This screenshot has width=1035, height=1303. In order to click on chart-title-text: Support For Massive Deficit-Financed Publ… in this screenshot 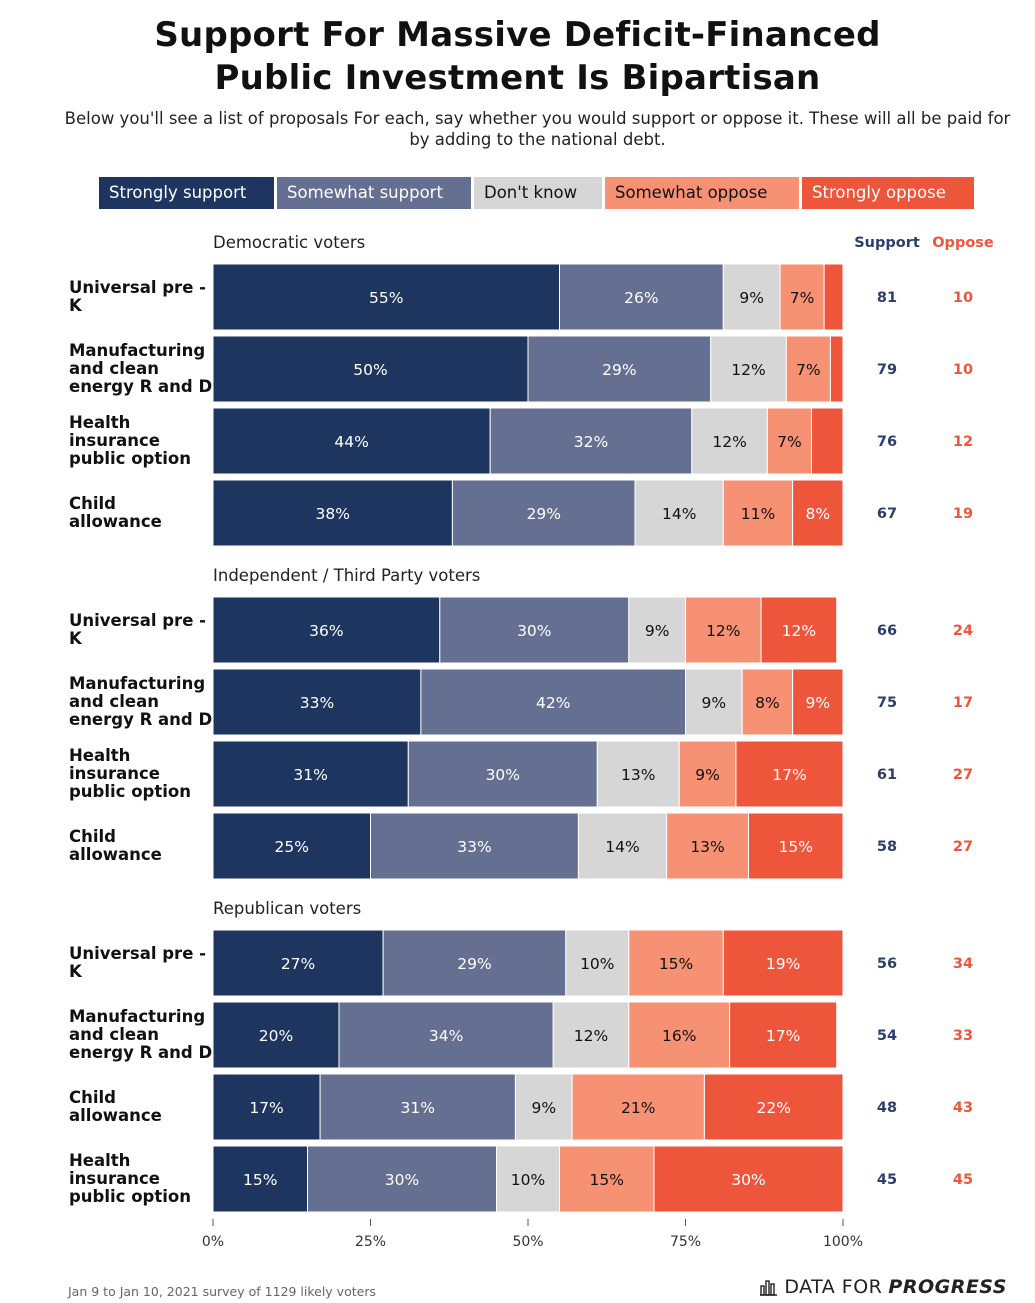, I will do `click(517, 57)`.